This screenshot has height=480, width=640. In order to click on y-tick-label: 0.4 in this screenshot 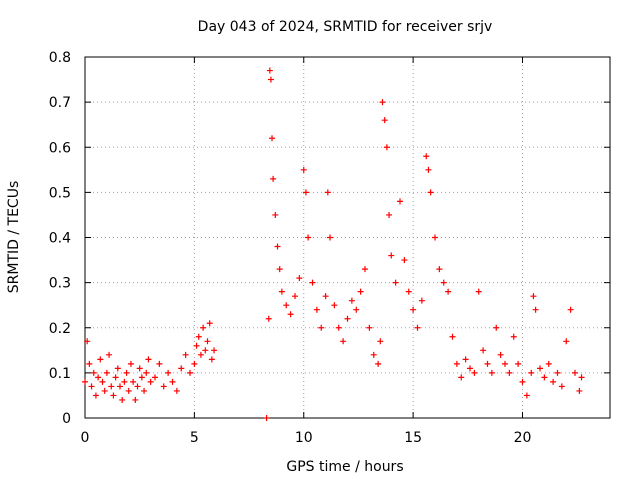, I will do `click(60, 239)`.